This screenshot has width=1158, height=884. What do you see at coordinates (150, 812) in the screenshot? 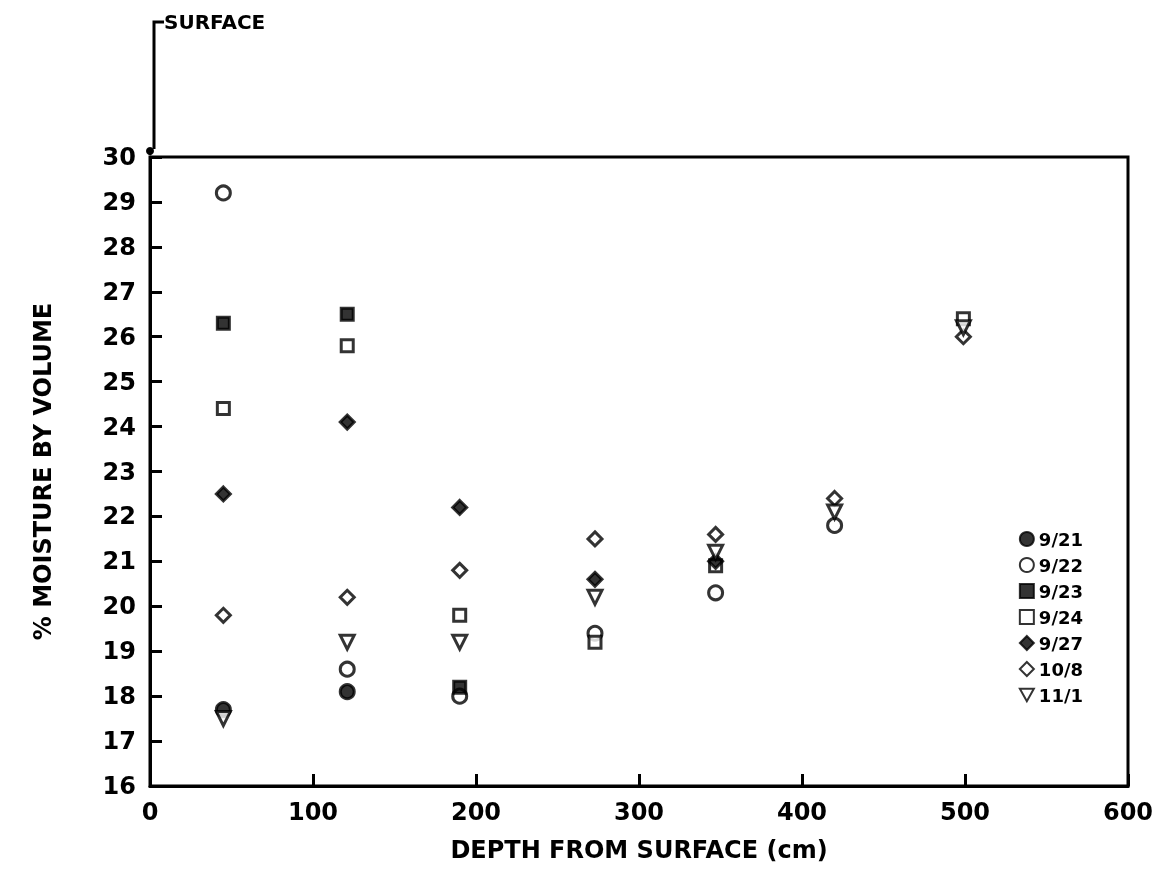
I see `x-tick-label: 0` at bounding box center [150, 812].